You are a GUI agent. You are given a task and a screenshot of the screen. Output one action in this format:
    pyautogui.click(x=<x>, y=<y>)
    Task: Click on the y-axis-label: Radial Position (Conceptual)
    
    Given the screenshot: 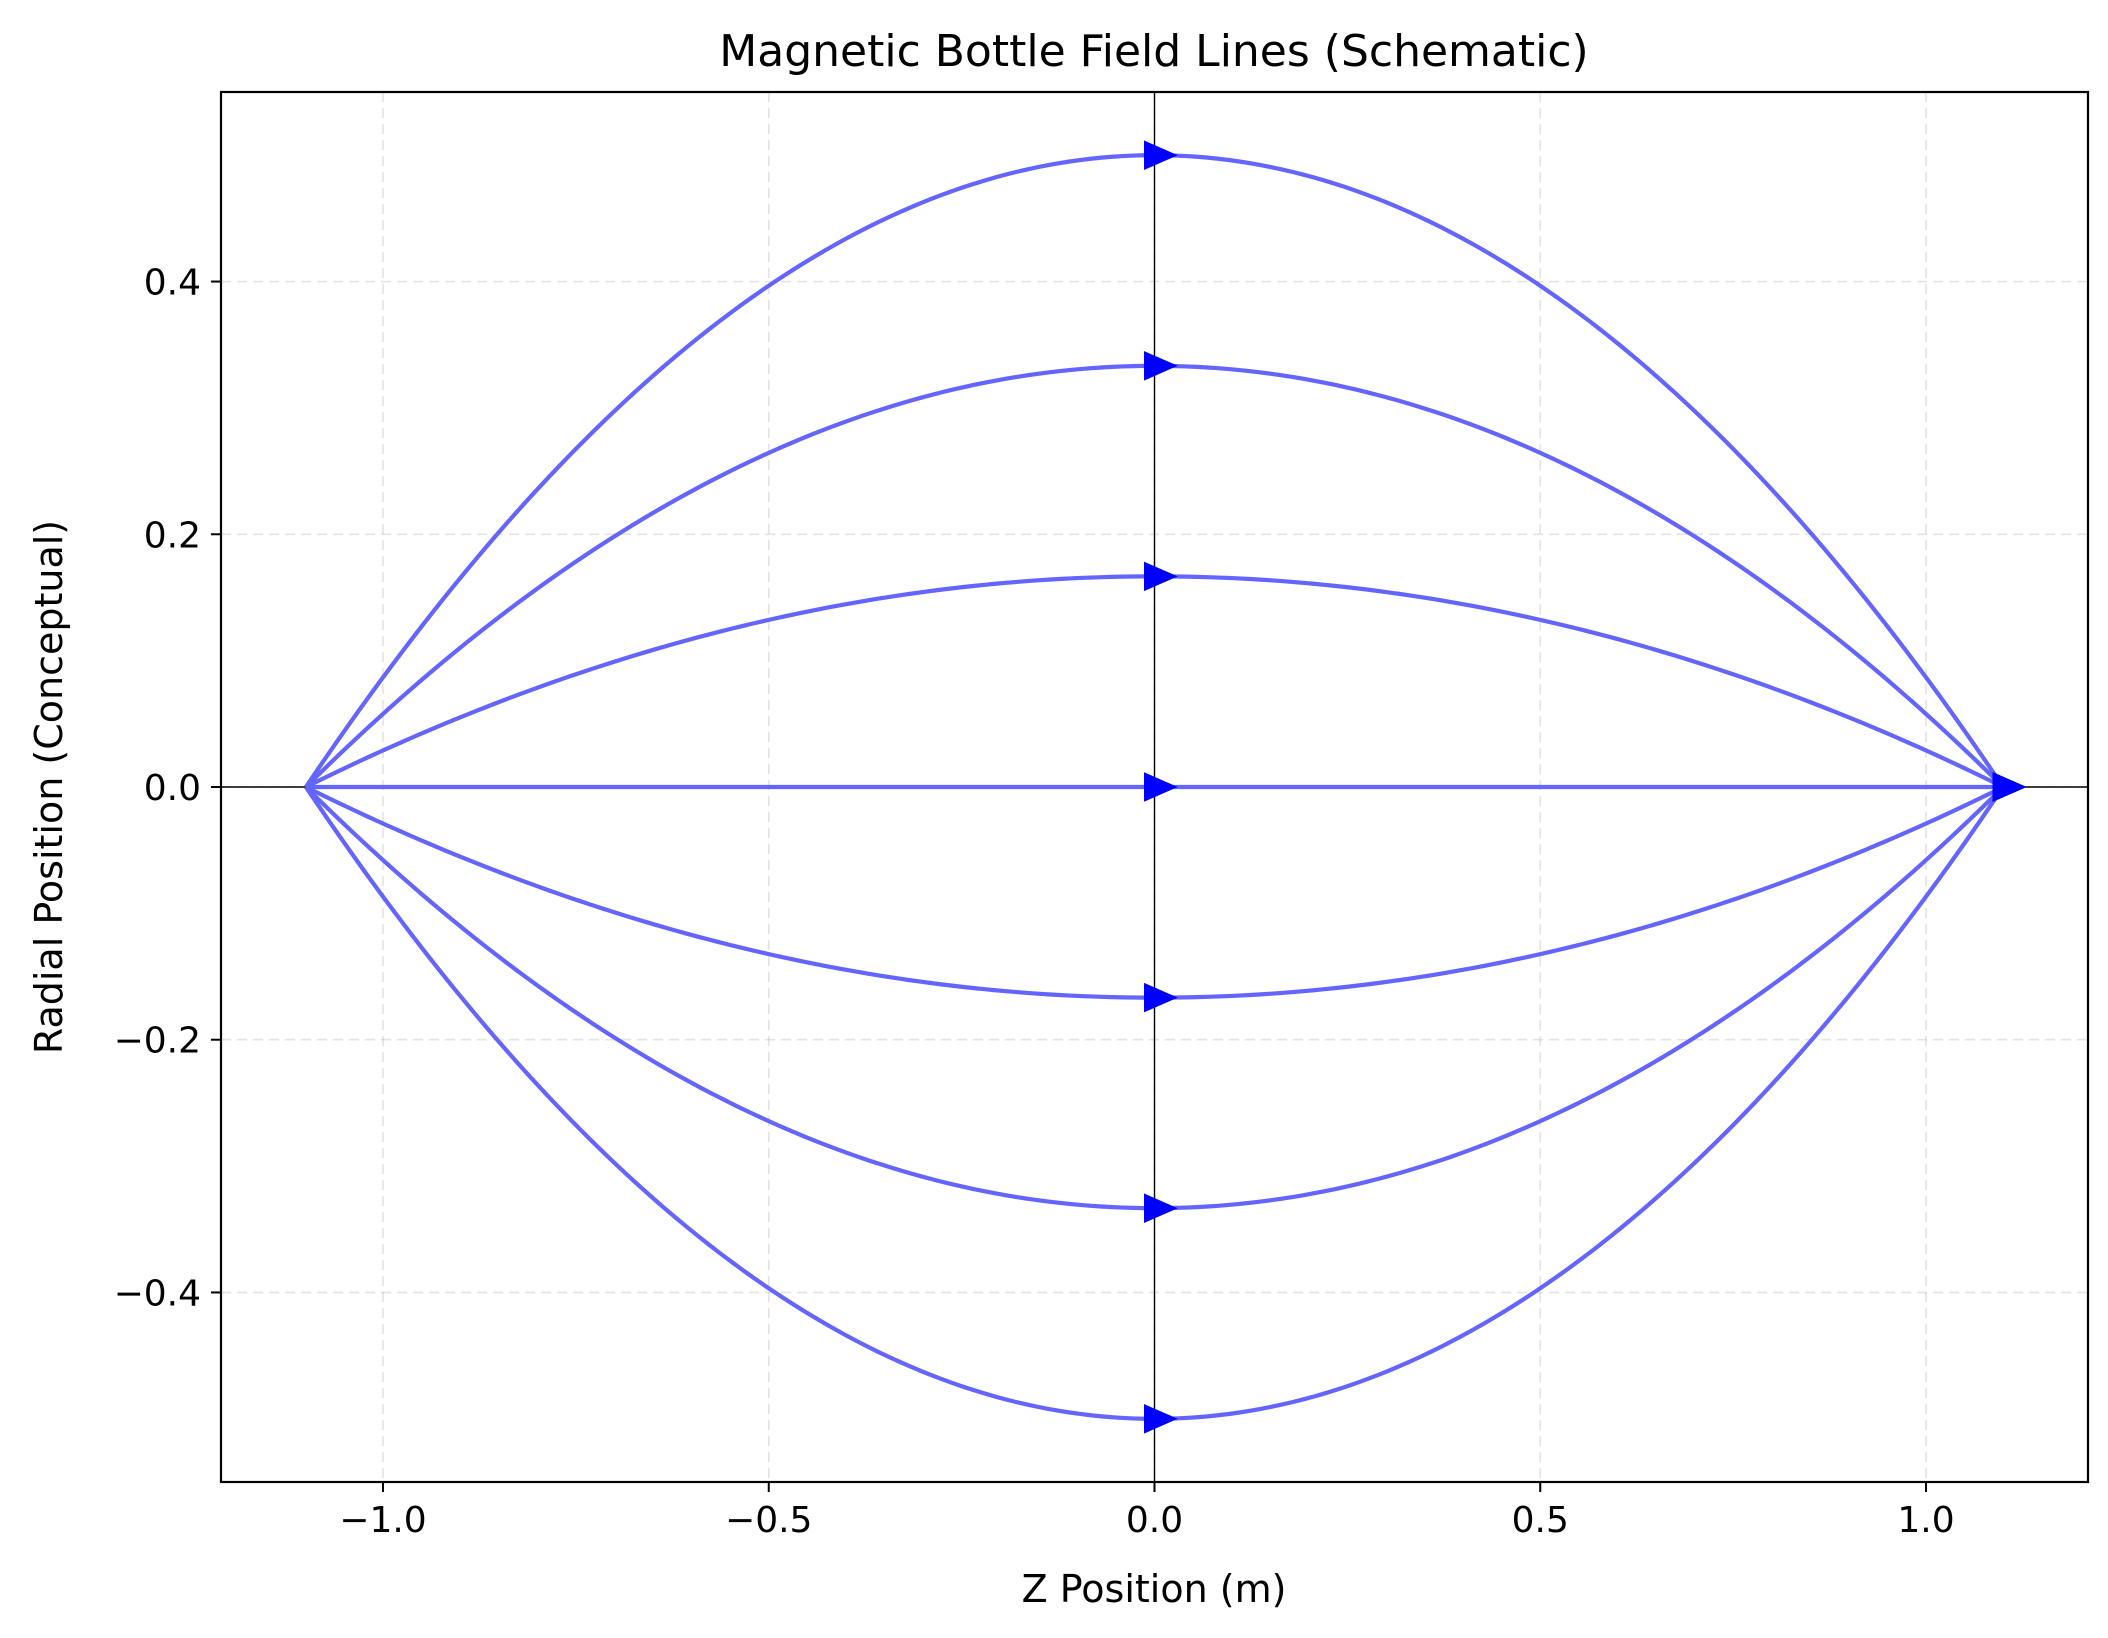 What is the action you would take?
    pyautogui.click(x=49, y=787)
    